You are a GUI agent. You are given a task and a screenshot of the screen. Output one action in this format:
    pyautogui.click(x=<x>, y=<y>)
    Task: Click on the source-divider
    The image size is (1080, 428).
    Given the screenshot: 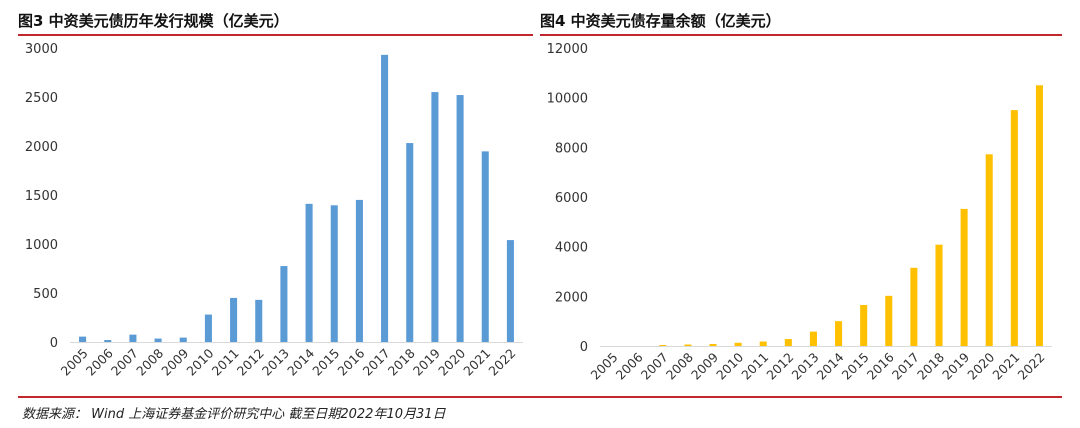 What is the action you would take?
    pyautogui.click(x=540, y=397)
    